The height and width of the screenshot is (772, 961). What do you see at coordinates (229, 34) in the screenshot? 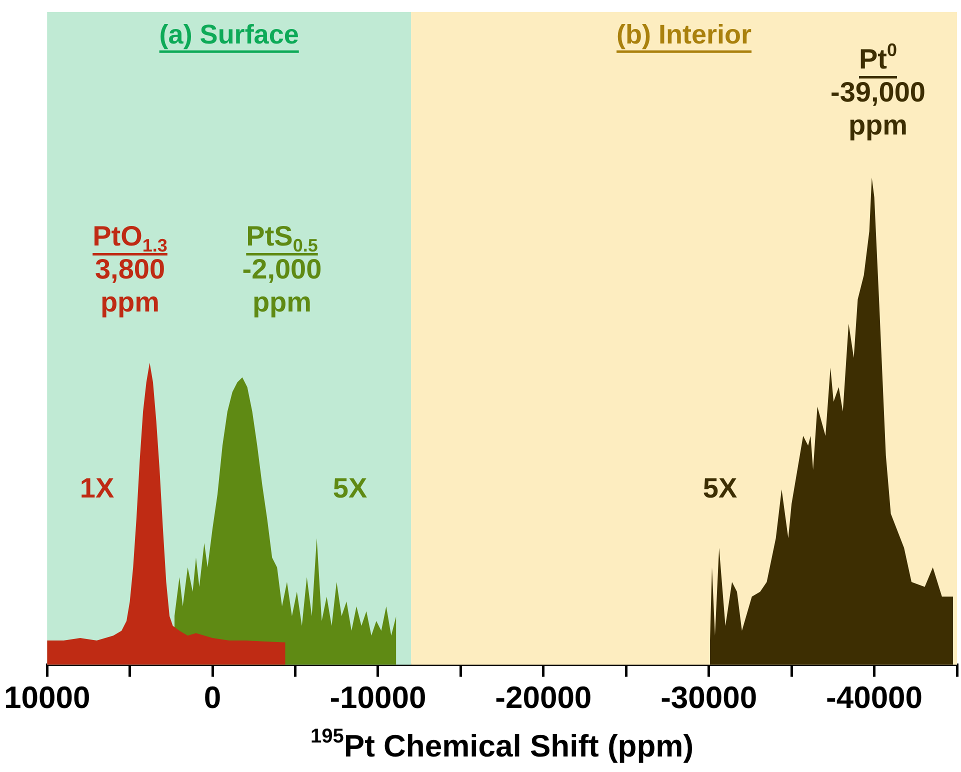
I see `band-label: (a) Surface` at bounding box center [229, 34].